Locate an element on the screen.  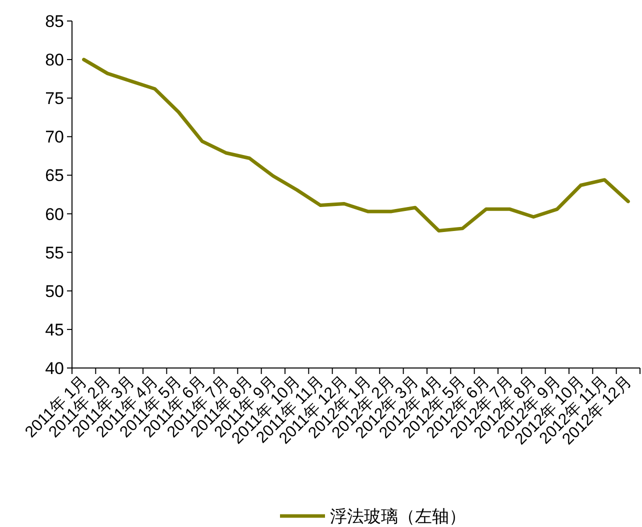
y-tick-label: 45 is located at coordinates (54, 330).